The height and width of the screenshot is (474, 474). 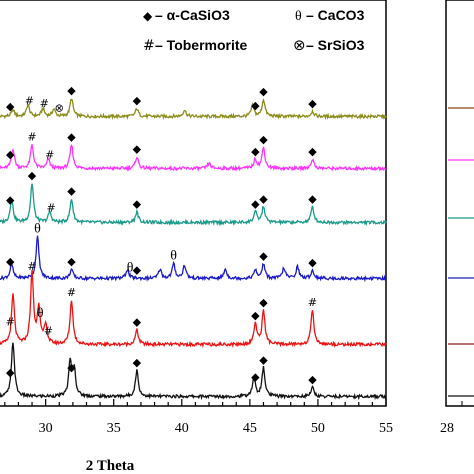 What do you see at coordinates (173, 256) in the screenshot?
I see `peak-marker-4-6: θ` at bounding box center [173, 256].